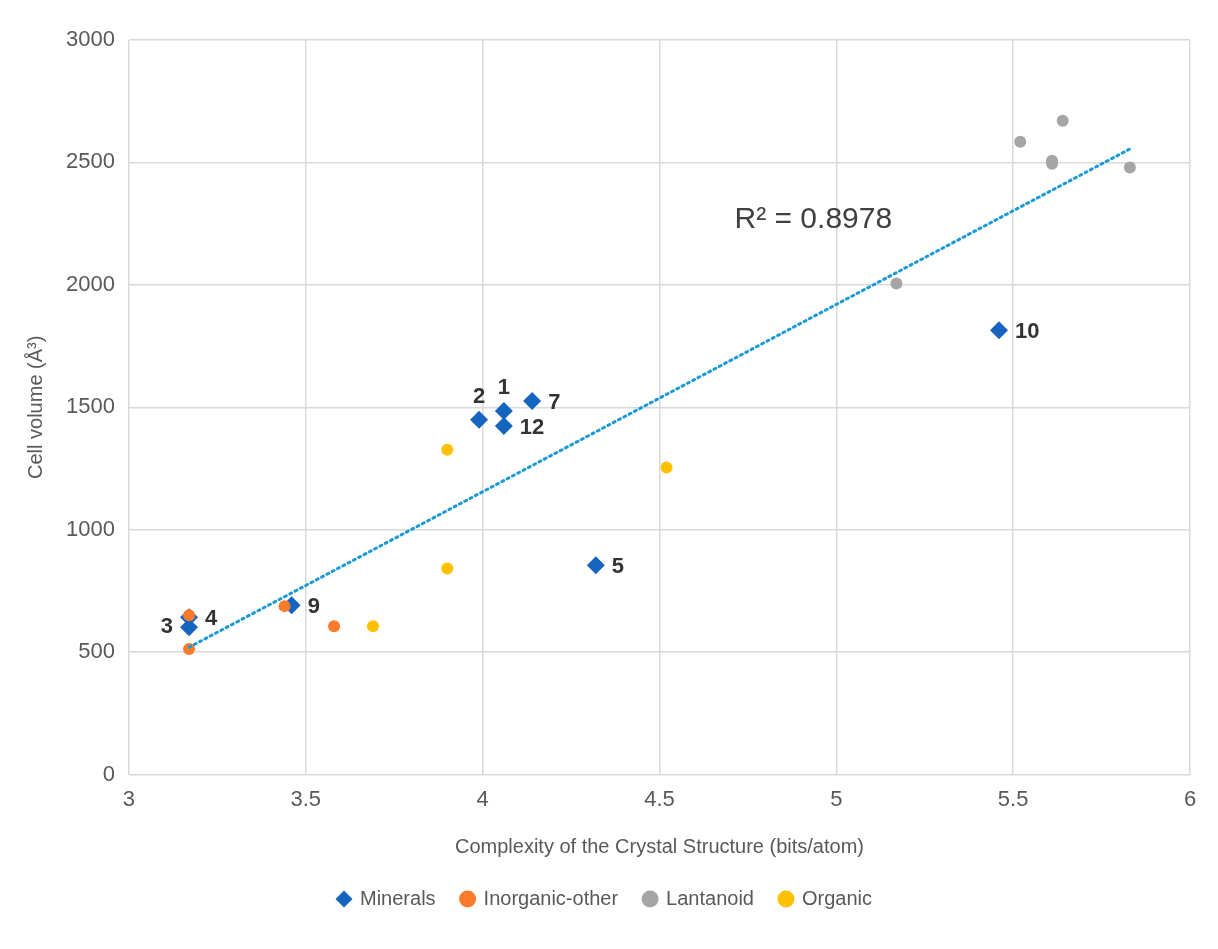  I want to click on x-tick-label: 3, so click(129, 798).